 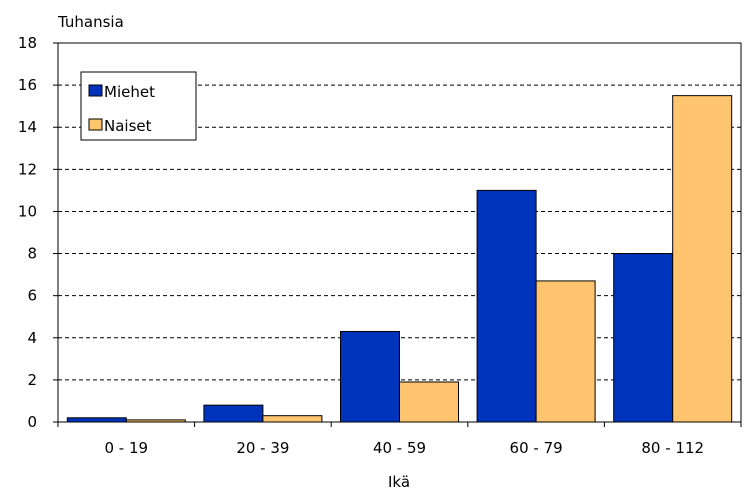 What do you see at coordinates (399, 448) in the screenshot?
I see `x-tick-label: 40 - 59` at bounding box center [399, 448].